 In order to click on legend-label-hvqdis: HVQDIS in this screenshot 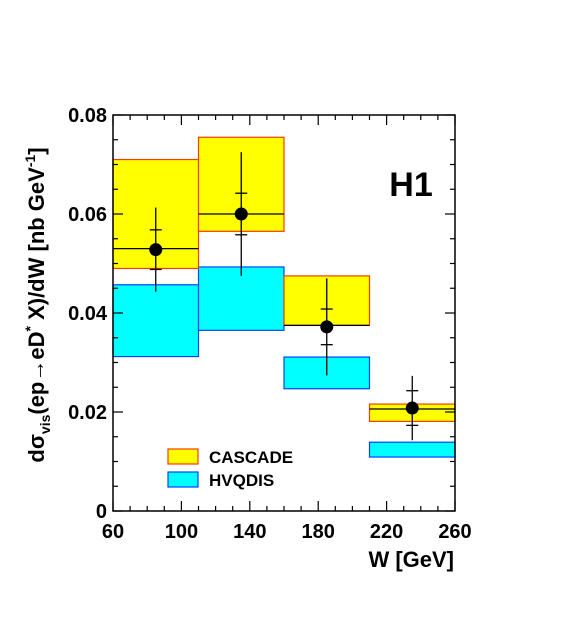, I will do `click(241, 480)`.